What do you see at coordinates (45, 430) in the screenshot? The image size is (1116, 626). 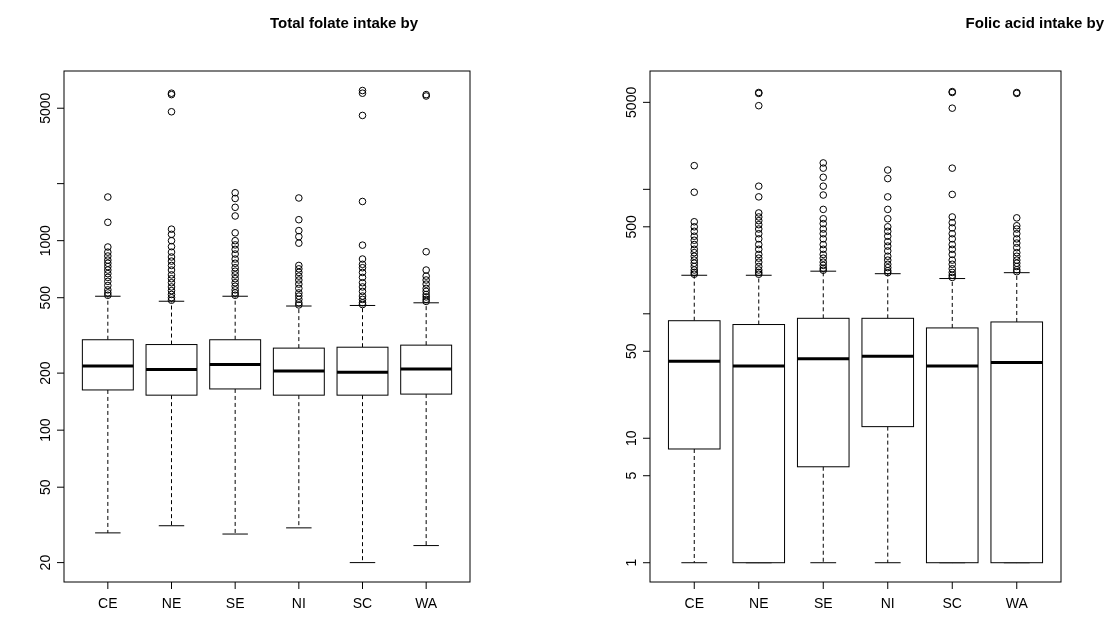 I see `y-tick-label: 100` at bounding box center [45, 430].